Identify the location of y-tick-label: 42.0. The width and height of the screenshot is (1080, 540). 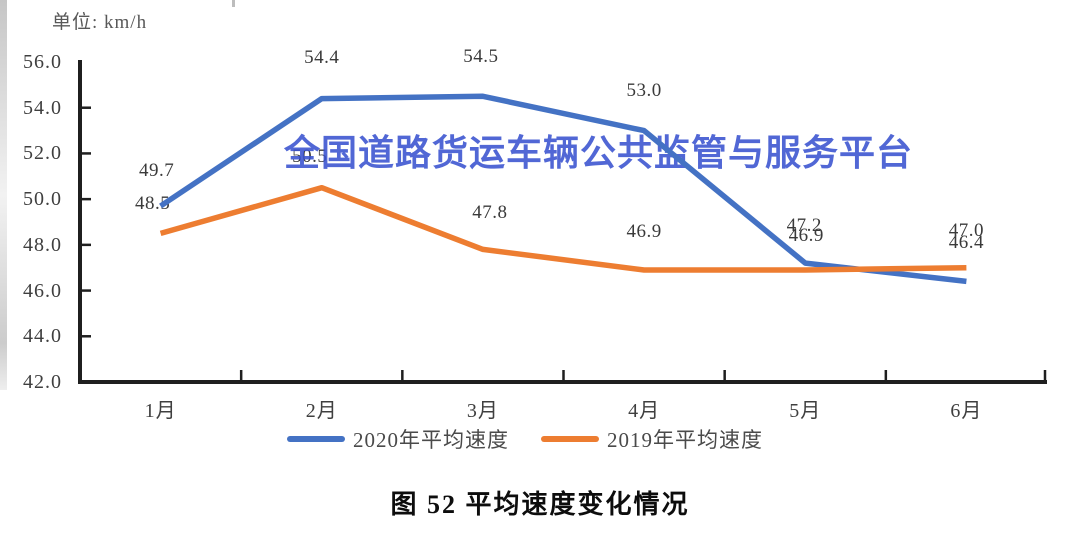
(42, 382).